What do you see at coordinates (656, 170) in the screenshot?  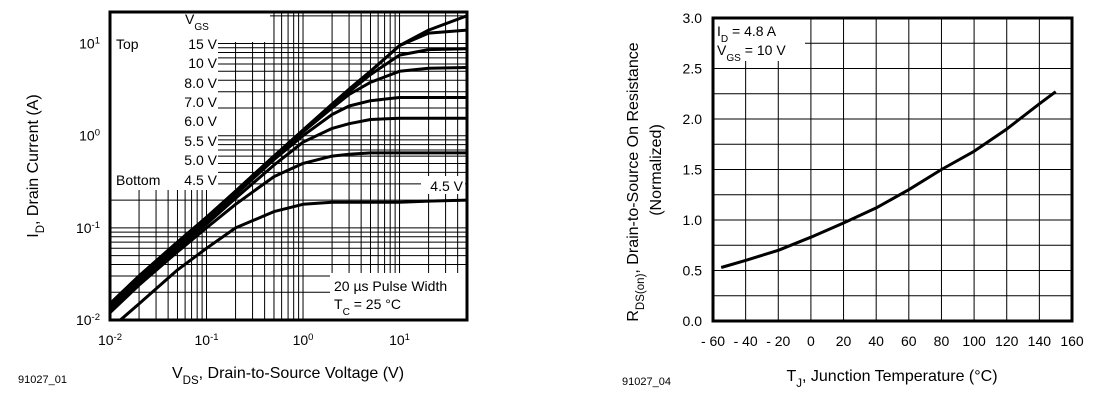 I see `y-axis-label-line2-part: (Normalized)` at bounding box center [656, 170].